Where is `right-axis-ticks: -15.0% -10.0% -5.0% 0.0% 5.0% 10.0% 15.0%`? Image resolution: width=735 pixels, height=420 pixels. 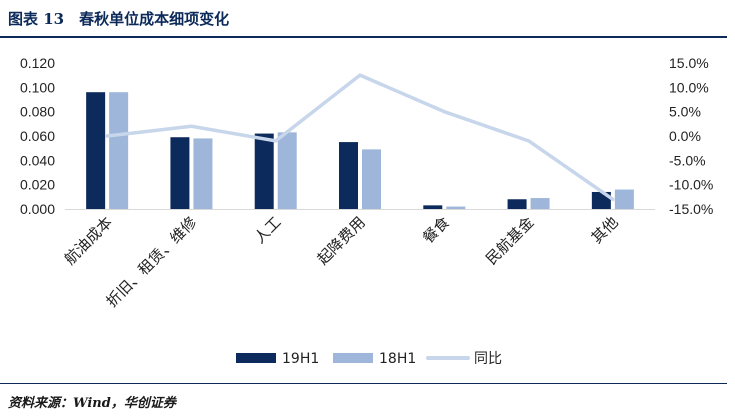
right-axis-ticks: -15.0% -10.0% -5.0% 0.0% 5.0% 10.0% 15.0% is located at coordinates (691, 136).